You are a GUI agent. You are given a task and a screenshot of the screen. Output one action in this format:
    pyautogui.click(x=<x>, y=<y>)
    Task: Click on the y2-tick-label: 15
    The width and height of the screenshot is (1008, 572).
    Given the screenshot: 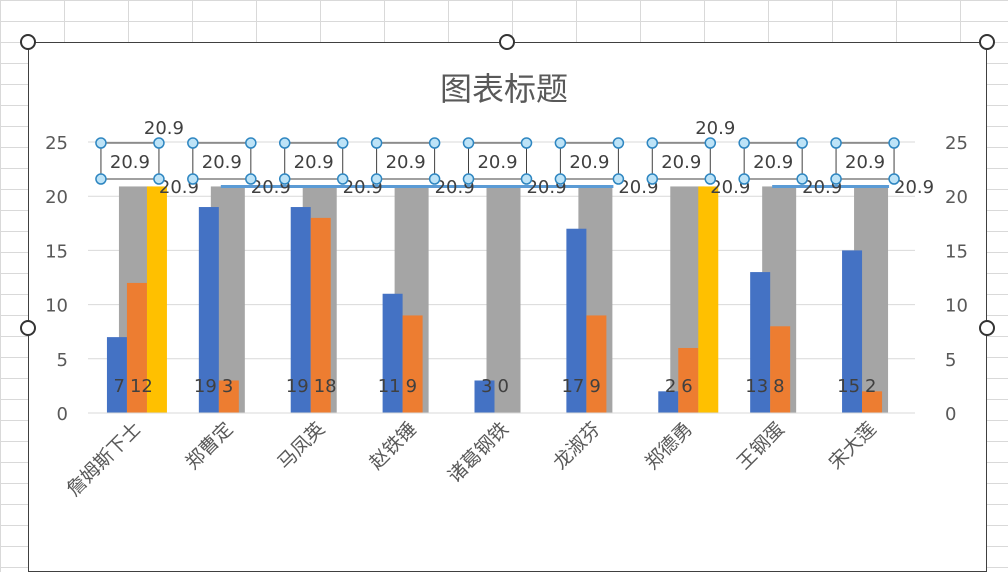 What is the action you would take?
    pyautogui.click(x=956, y=251)
    